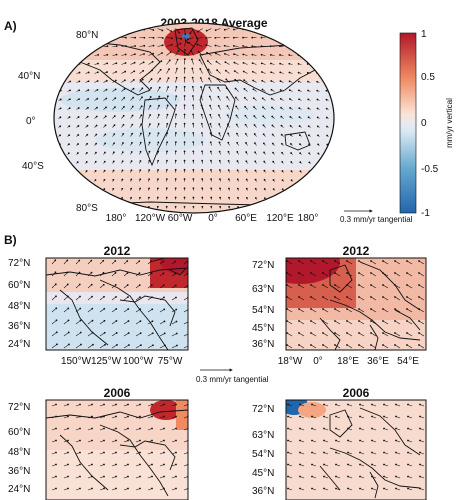  What do you see at coordinates (117, 251) in the screenshot?
I see `map-title: 2012` at bounding box center [117, 251].